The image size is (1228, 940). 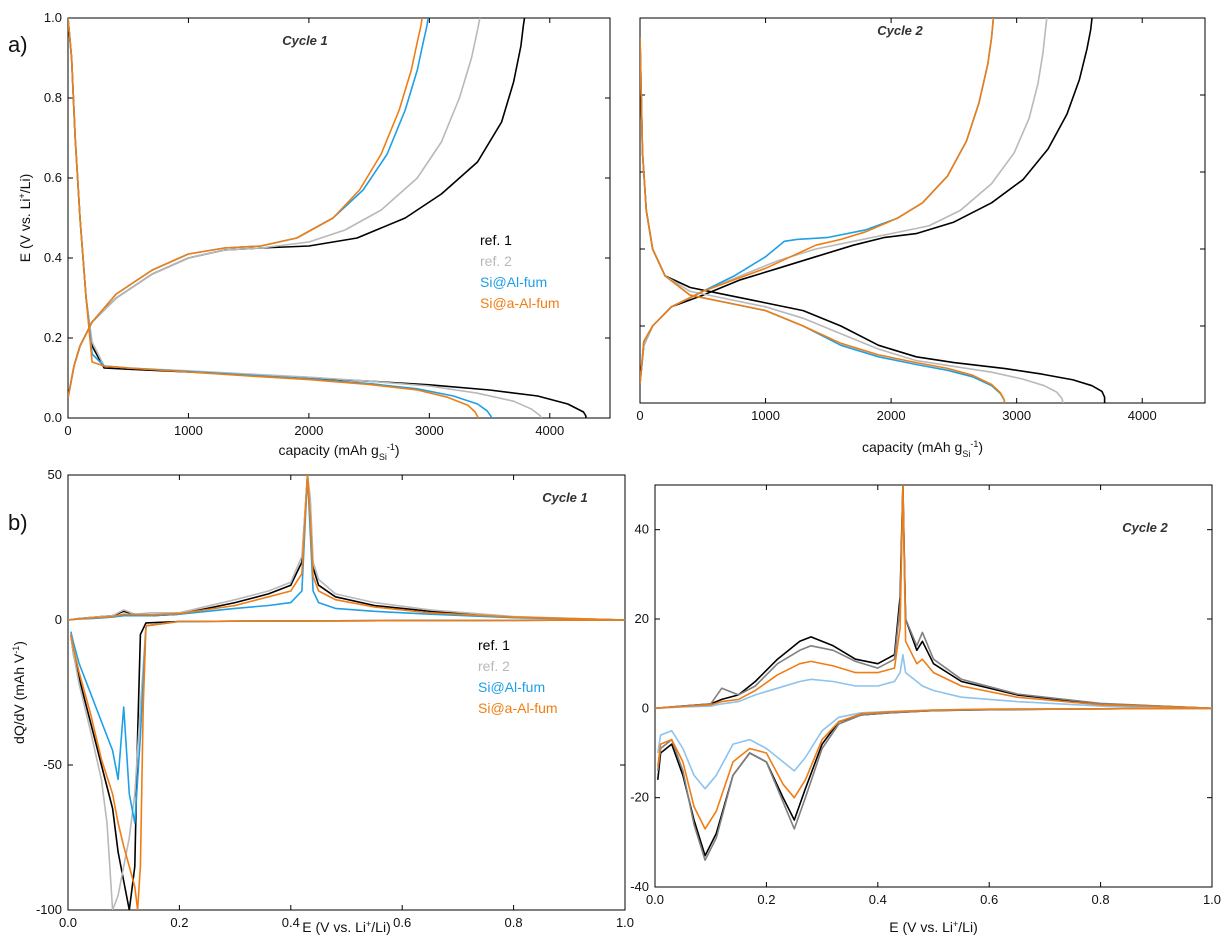 I want to click on y-tick-label: 0.2, so click(x=53, y=337).